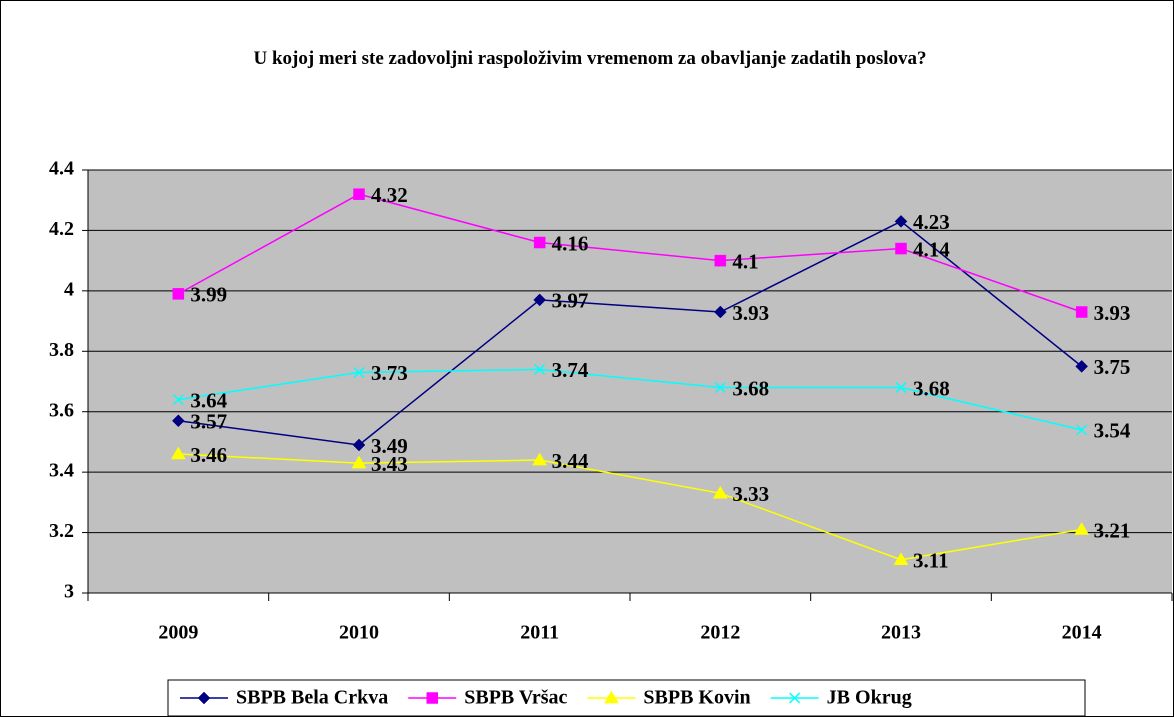  What do you see at coordinates (61, 350) in the screenshot?
I see `y-tick-label: 3.8` at bounding box center [61, 350].